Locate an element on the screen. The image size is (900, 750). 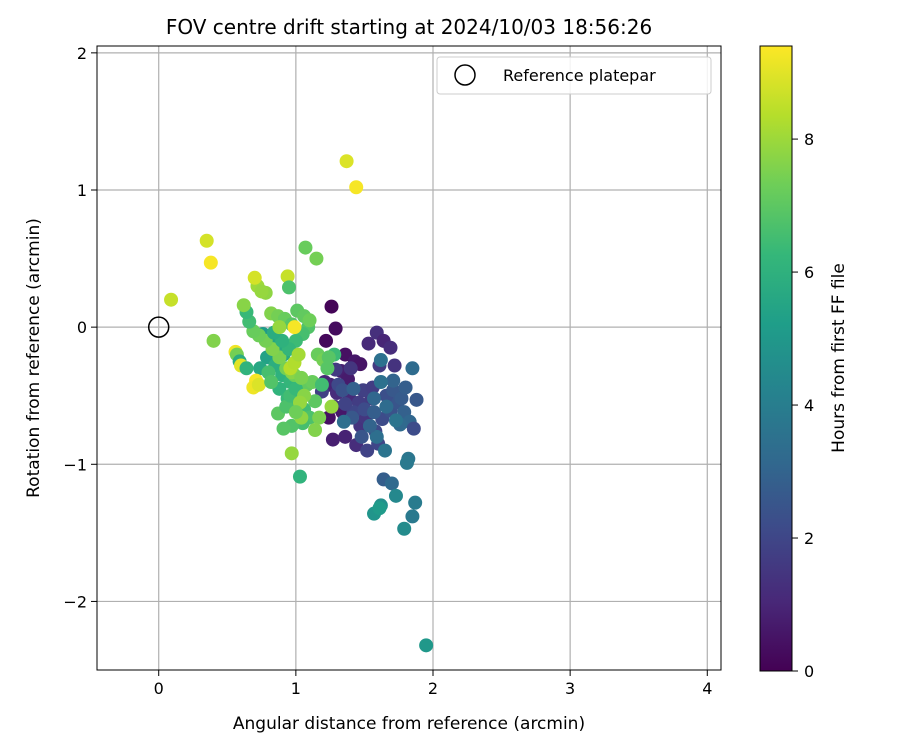
legend: Reference platepar is located at coordinates (574, 75).